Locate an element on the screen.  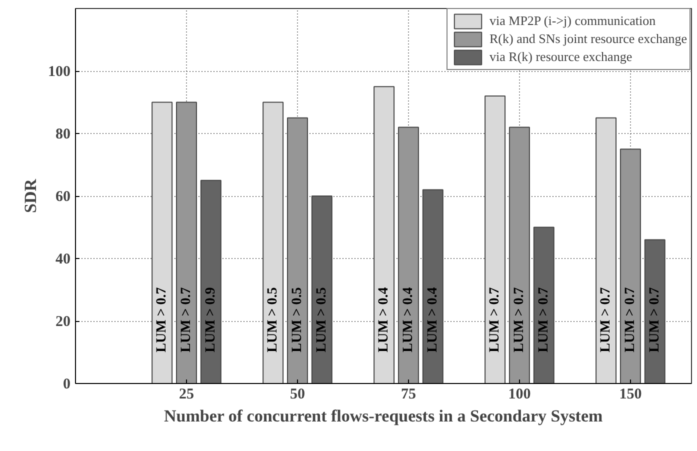
y-axis-title: SDR is located at coordinates (30, 196).